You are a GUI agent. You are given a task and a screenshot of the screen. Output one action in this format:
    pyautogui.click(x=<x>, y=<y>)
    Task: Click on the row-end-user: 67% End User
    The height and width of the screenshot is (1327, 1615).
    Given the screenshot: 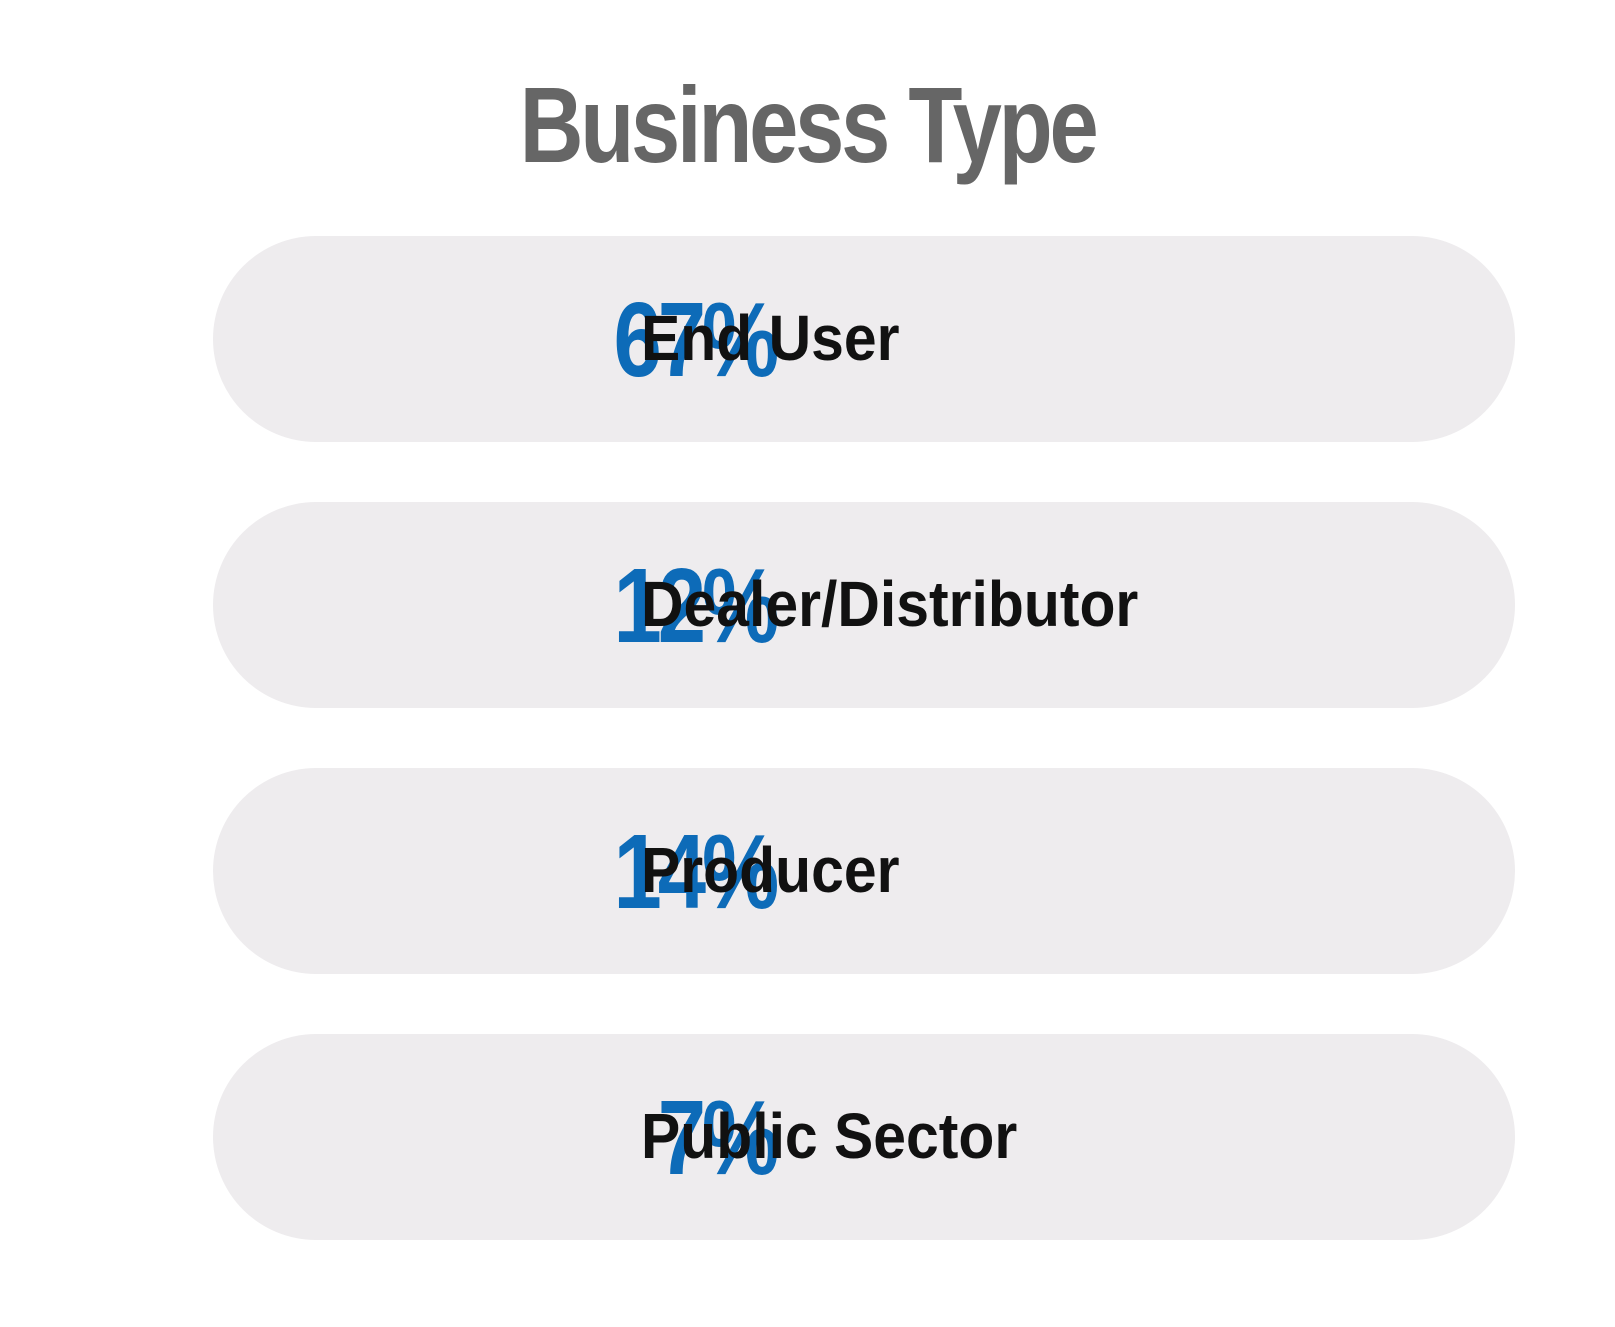 What is the action you would take?
    pyautogui.click(x=864, y=339)
    